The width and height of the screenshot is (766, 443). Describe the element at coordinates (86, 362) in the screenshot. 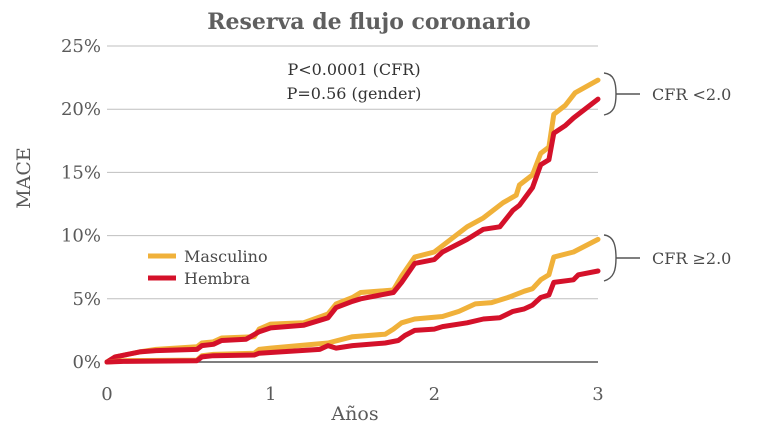

I see `y-tick-label: 0%` at that location.